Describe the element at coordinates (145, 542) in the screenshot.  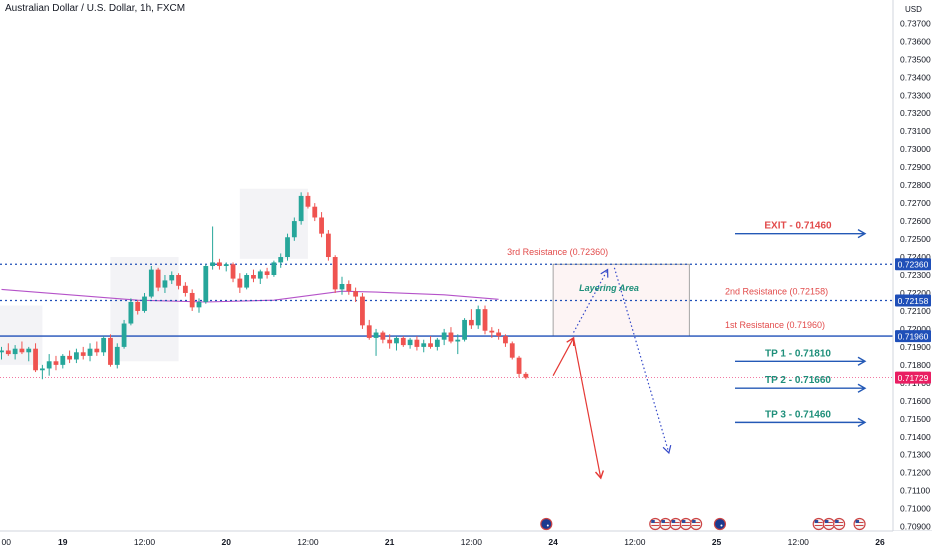
I see `time-tick-label: 12:00` at that location.